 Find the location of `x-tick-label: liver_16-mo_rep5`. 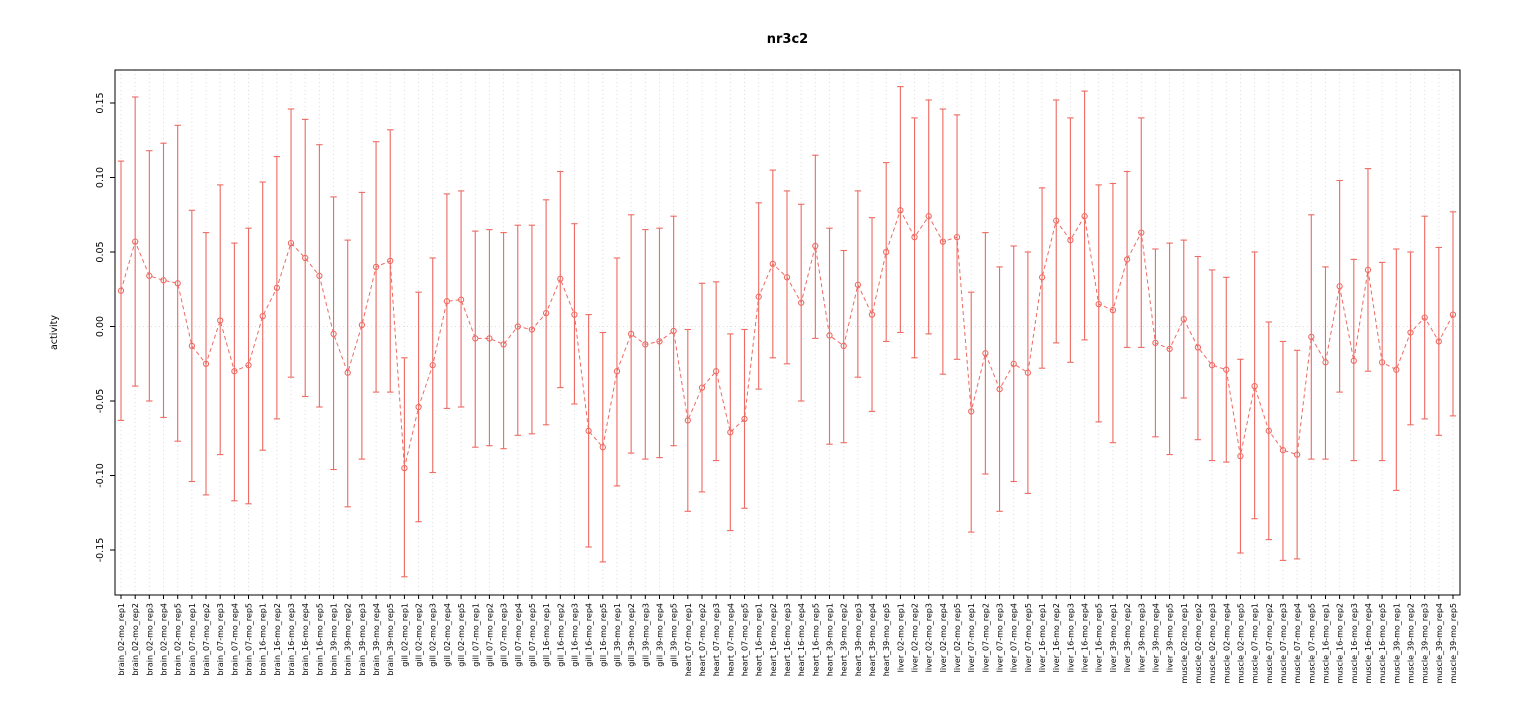

x-tick-label: liver_16-mo_rep5 is located at coordinates (1099, 637).